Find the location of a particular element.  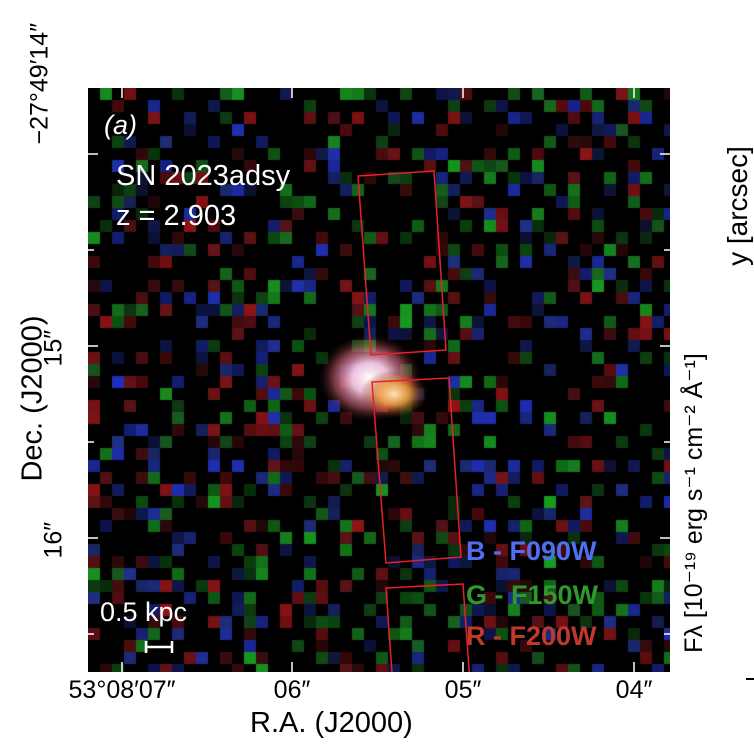

legend-filter: F150W is located at coordinates (555, 595).